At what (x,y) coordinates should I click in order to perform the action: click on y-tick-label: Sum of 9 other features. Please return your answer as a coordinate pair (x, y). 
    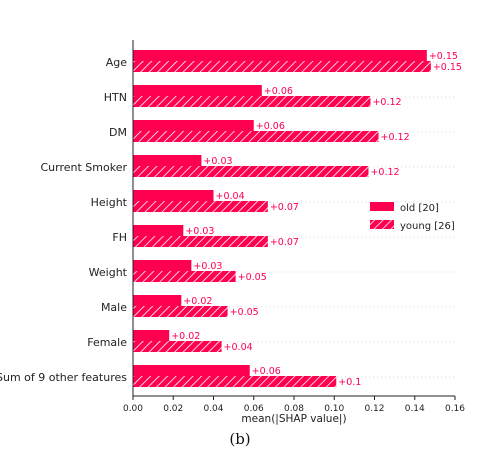
    Looking at the image, I should click on (63, 377).